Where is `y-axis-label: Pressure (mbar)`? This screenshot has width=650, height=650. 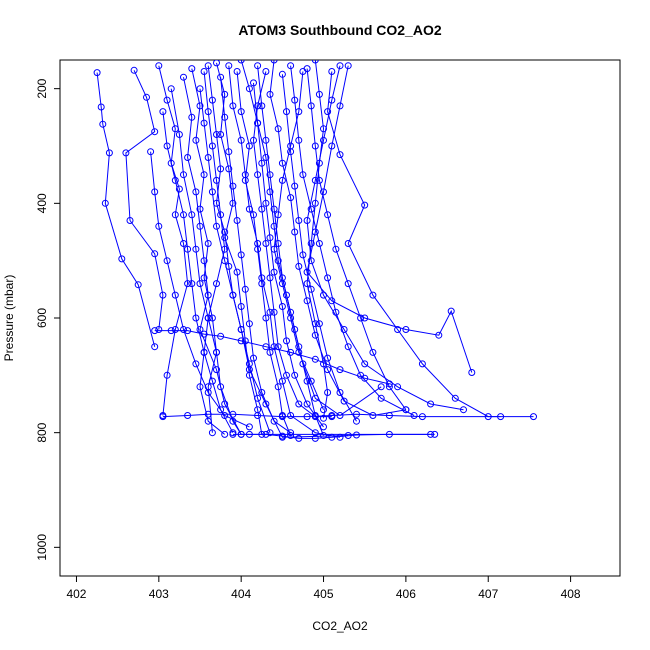 y-axis-label: Pressure (mbar) is located at coordinates (9, 318).